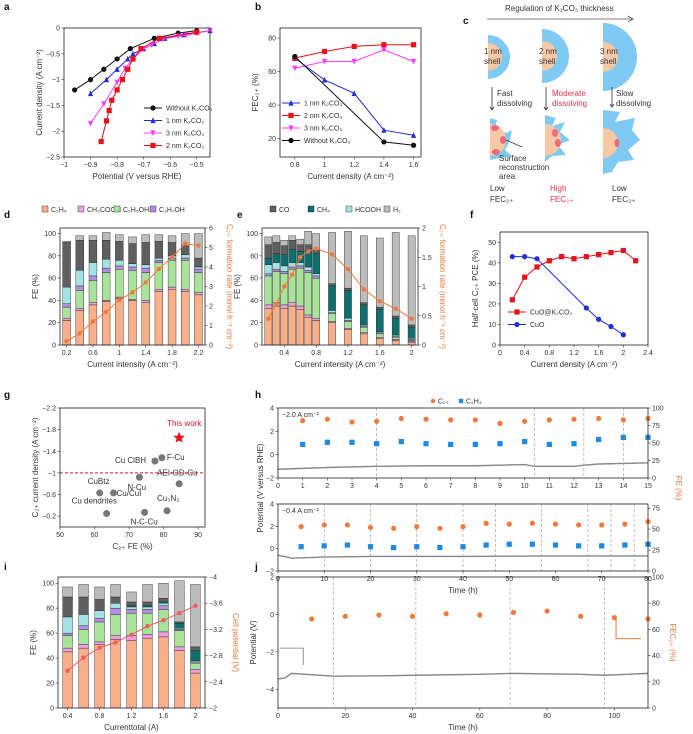 The width and height of the screenshot is (693, 734). What do you see at coordinates (623, 199) in the screenshot?
I see `outcome-3b: FEC₂₊` at bounding box center [623, 199].